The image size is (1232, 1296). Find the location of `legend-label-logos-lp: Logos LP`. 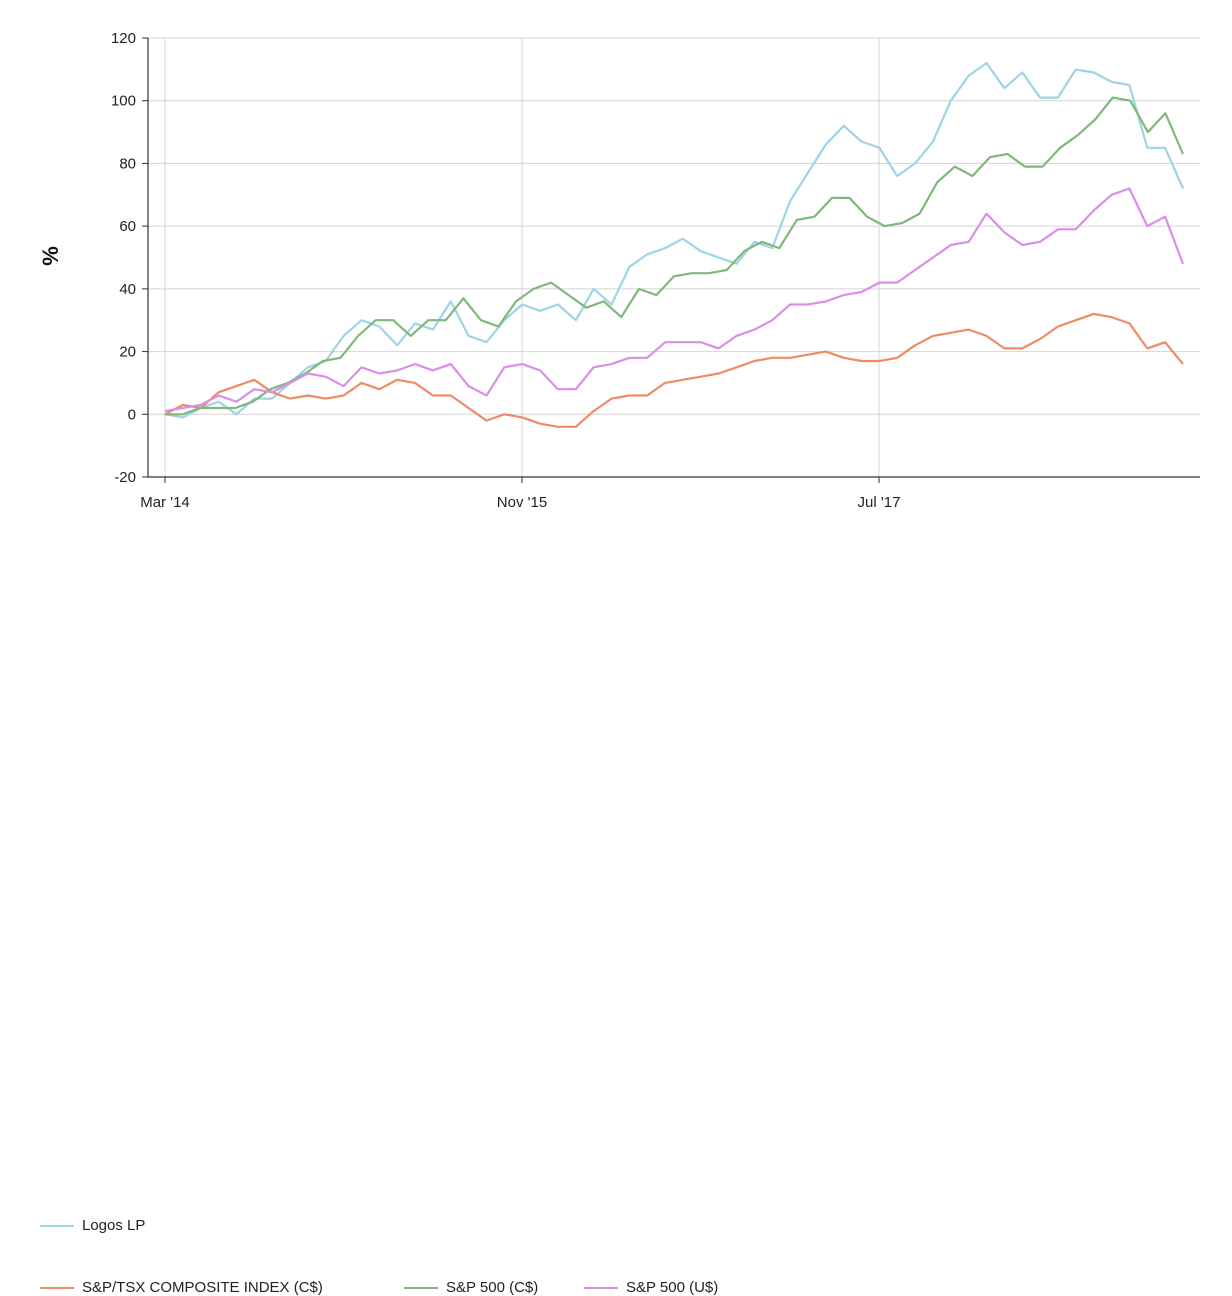

legend-label-logos-lp: Logos LP is located at coordinates (114, 1225).